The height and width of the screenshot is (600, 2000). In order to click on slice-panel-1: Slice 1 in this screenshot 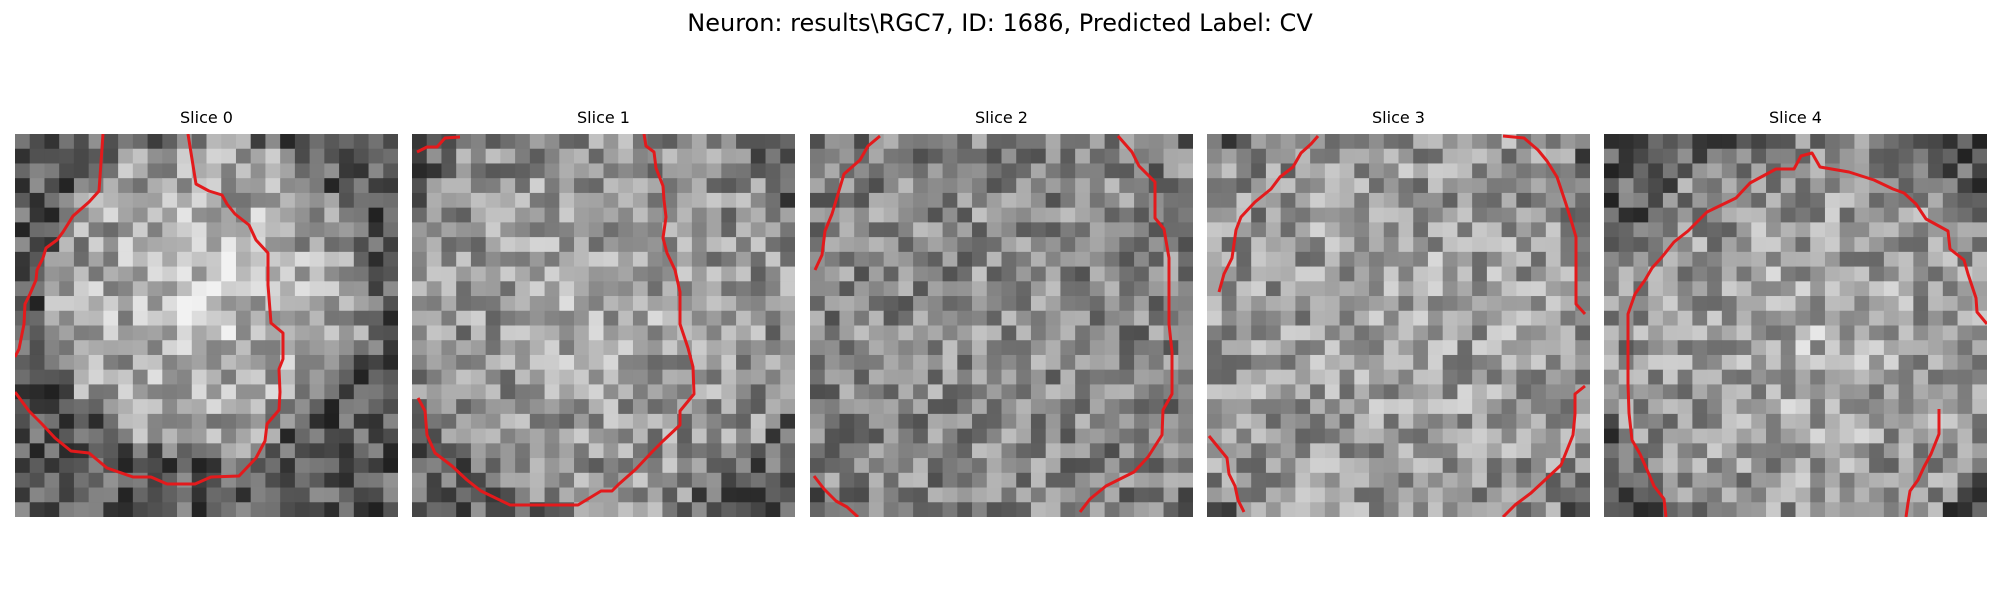, I will do `click(603, 317)`.